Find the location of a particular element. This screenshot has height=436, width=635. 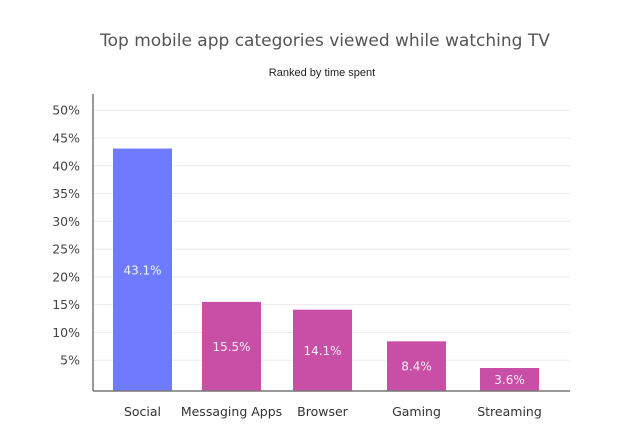

data-label: 14.1% is located at coordinates (322, 351).